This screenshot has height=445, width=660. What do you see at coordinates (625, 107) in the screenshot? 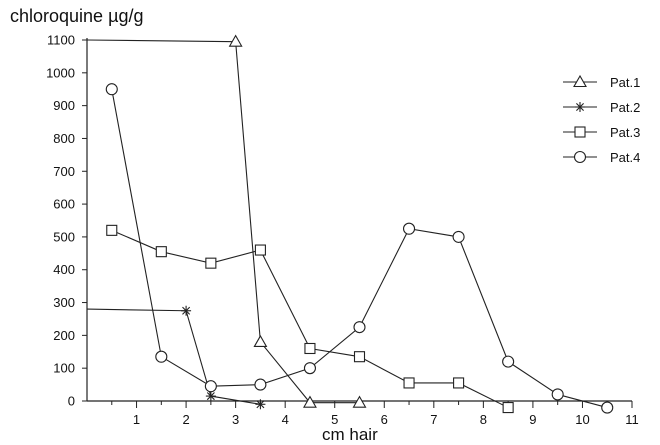
I see `legend-label-pat2: Pat.2` at bounding box center [625, 107].